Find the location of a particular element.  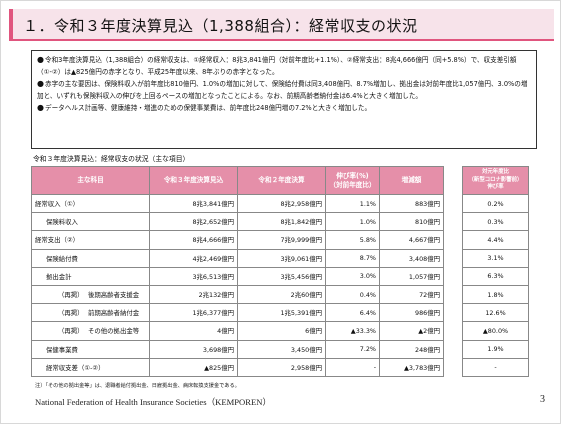

cell-r3: 2兆132億円 is located at coordinates (193, 294).